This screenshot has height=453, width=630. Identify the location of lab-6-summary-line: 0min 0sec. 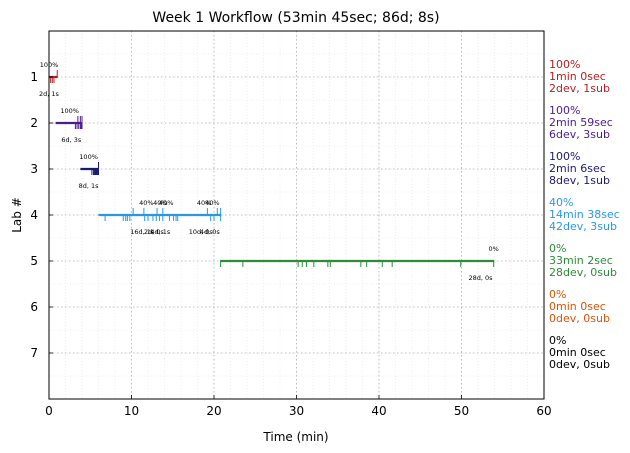
(577, 306).